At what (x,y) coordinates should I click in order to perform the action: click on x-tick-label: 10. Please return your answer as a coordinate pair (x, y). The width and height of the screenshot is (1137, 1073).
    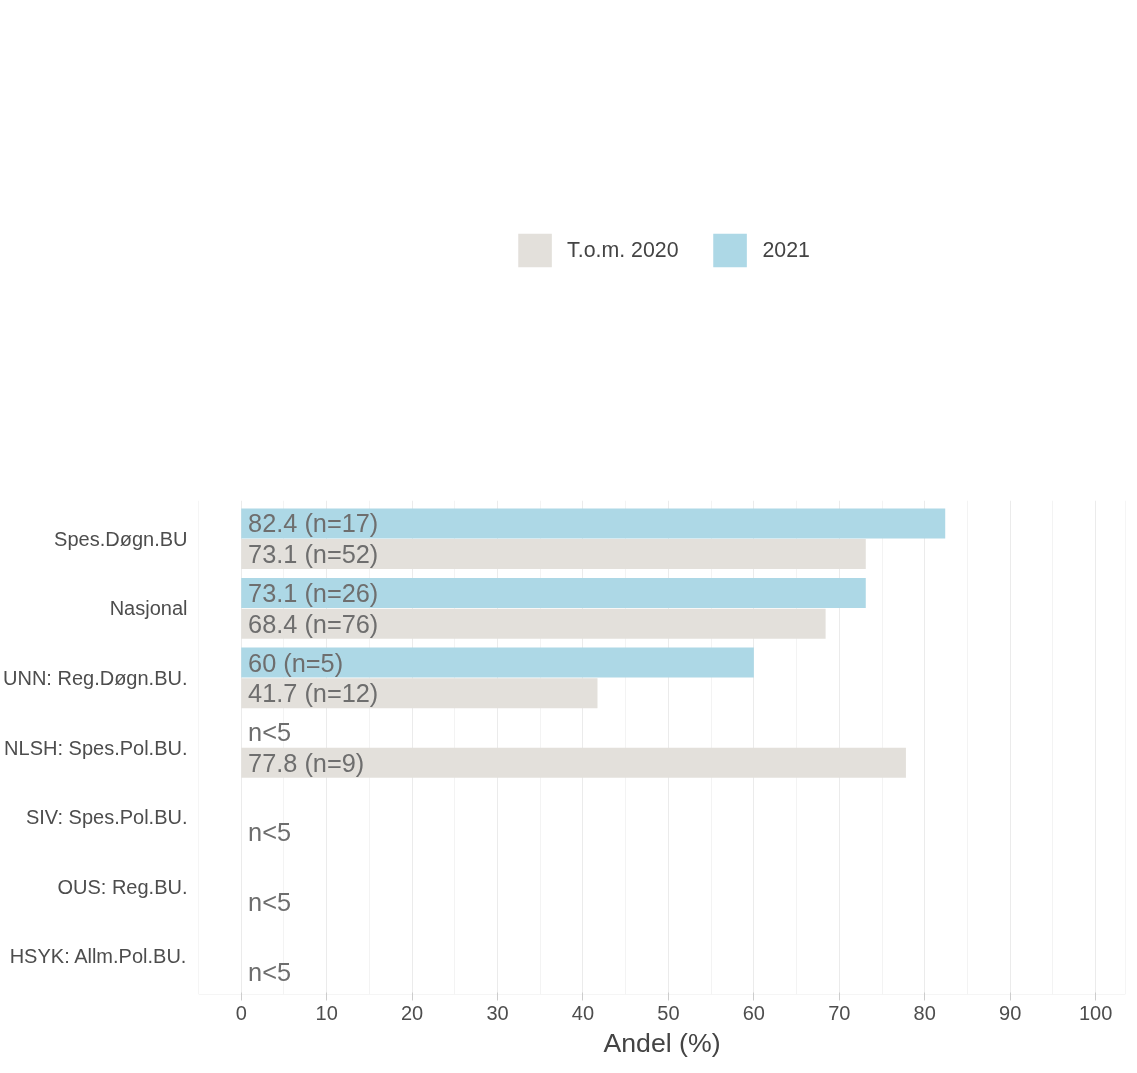
    Looking at the image, I should click on (326, 1012).